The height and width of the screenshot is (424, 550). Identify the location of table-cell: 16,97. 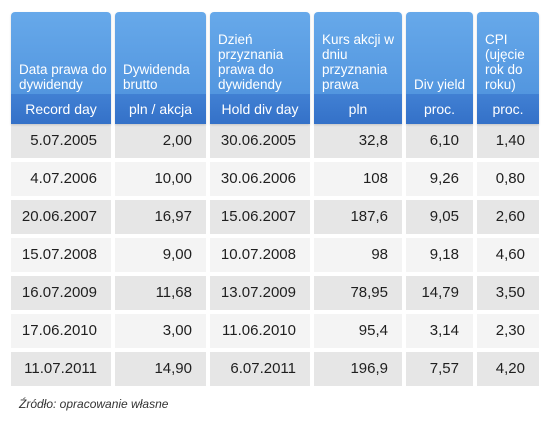
(162, 217).